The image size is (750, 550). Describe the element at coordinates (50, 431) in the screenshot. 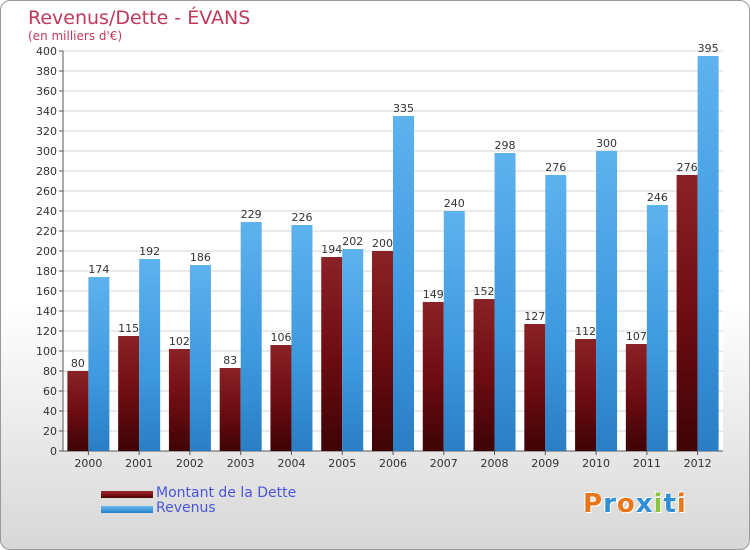

I see `y-tick-label: 20` at that location.